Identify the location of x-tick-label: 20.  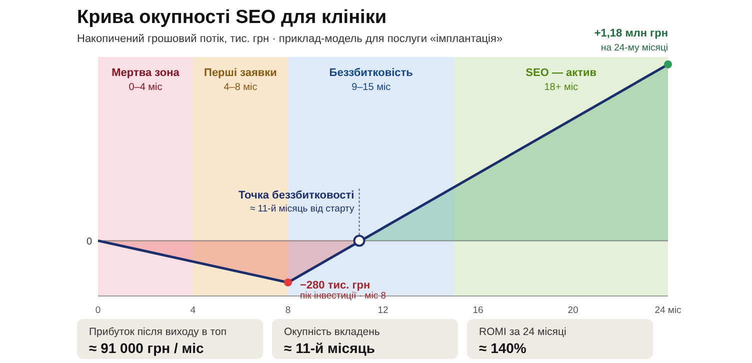
(573, 310).